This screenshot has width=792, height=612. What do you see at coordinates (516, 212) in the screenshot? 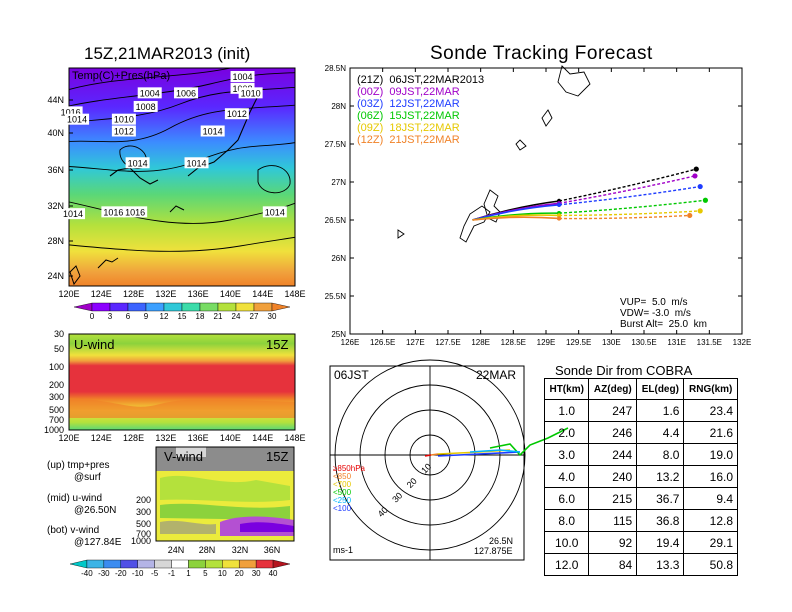
I see `track-solid-line` at bounding box center [516, 212].